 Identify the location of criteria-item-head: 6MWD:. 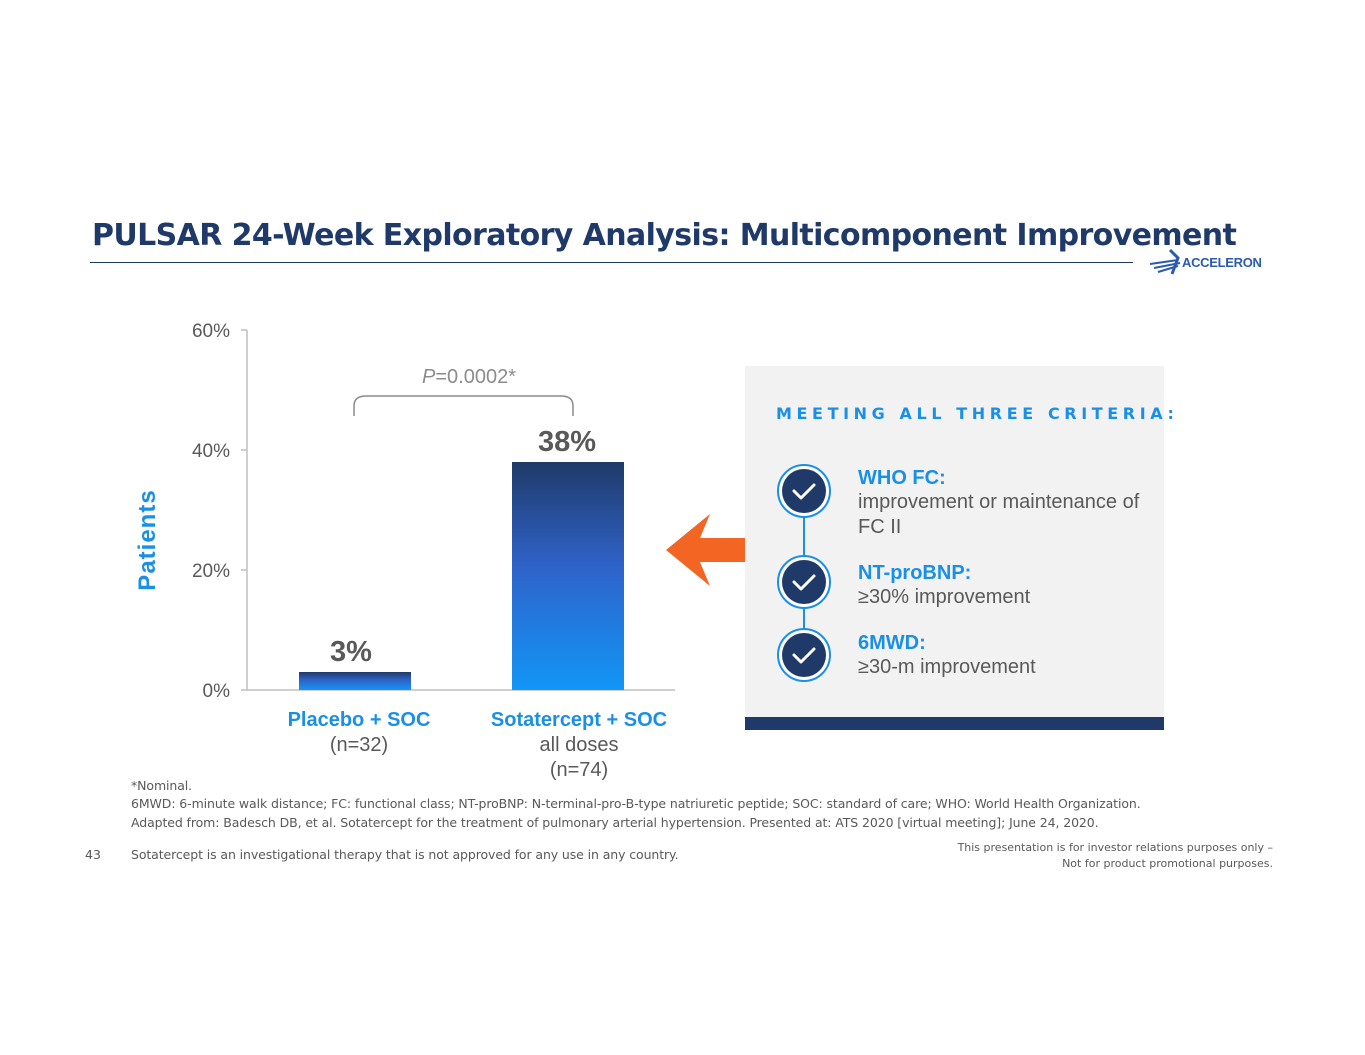
(892, 643).